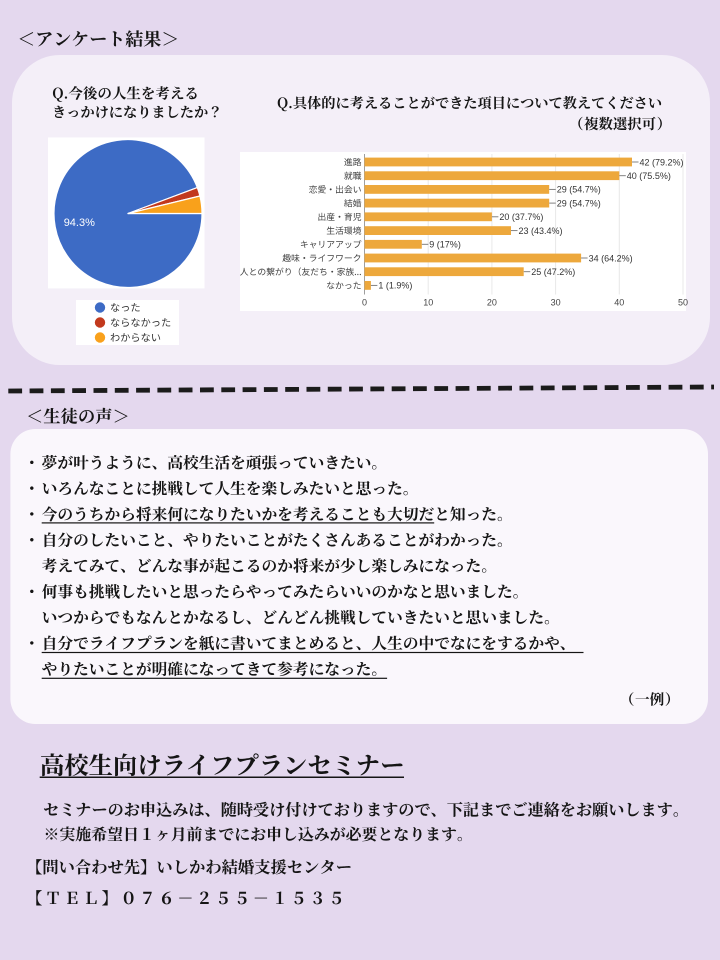 The width and height of the screenshot is (720, 960). I want to click on svg-text: 30, so click(556, 303).